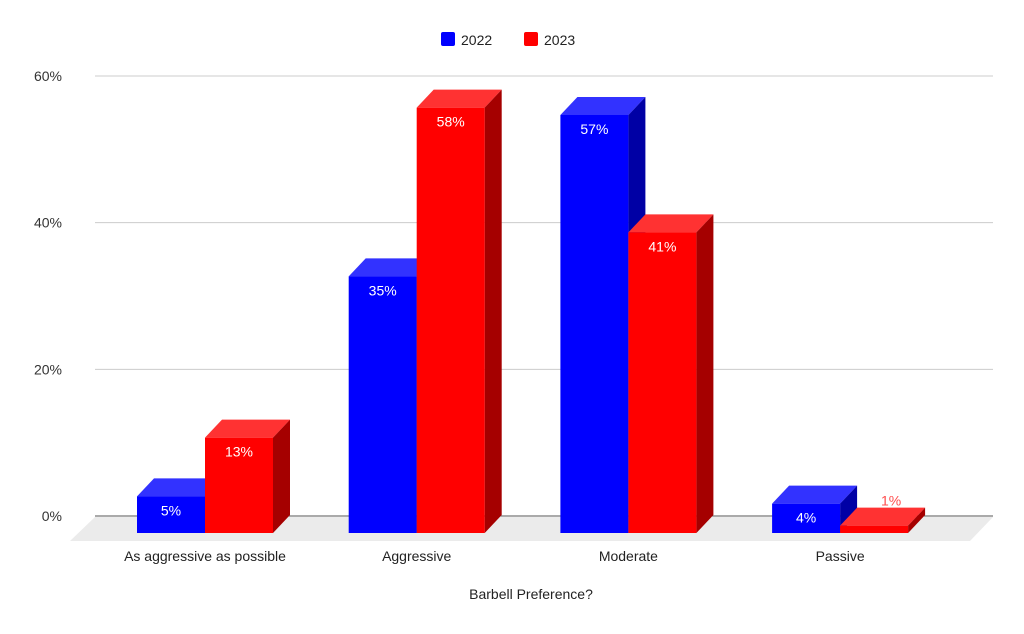  Describe the element at coordinates (594, 129) in the screenshot. I see `data-label: 57%` at that location.